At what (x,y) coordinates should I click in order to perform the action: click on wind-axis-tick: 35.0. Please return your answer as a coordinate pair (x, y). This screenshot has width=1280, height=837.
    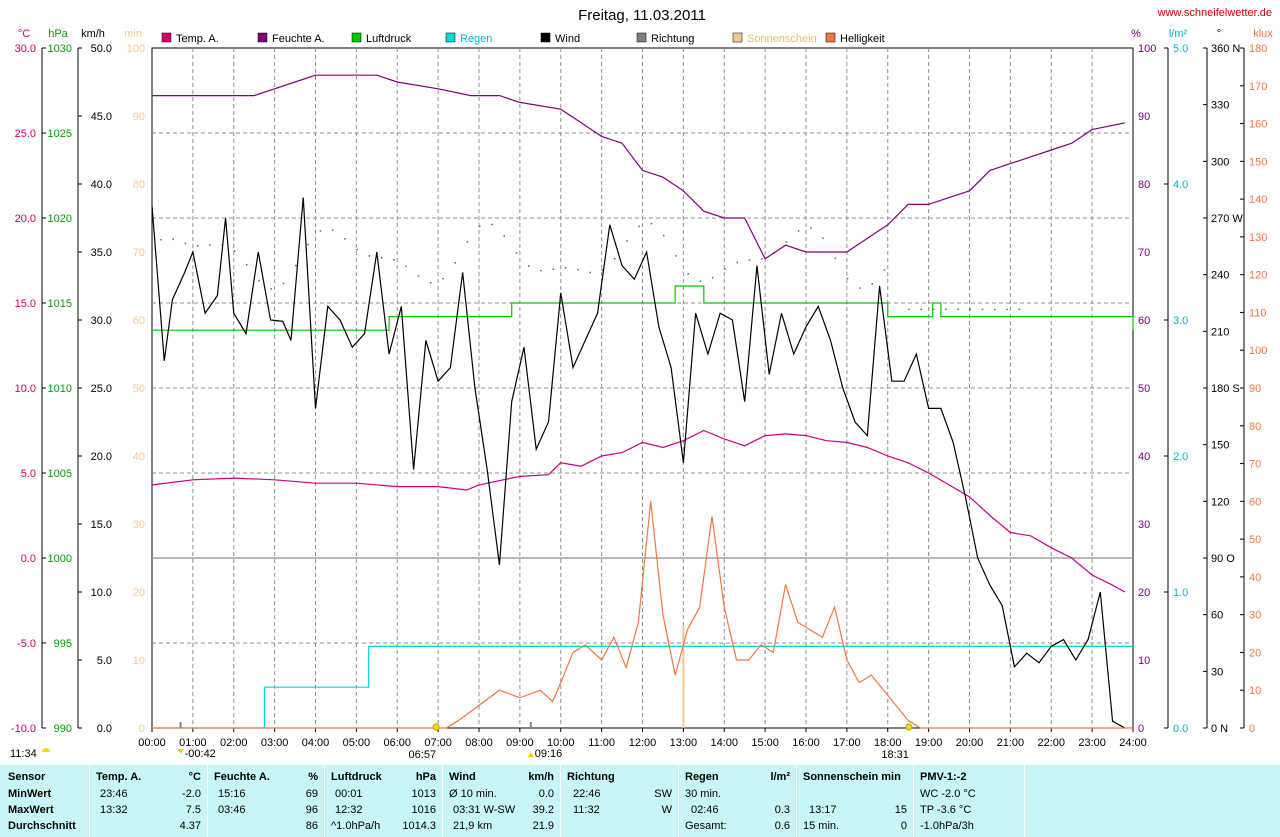
    Looking at the image, I should click on (101, 253).